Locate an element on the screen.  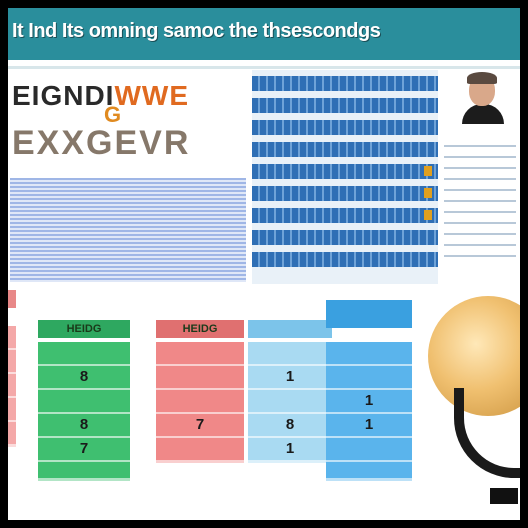
side-text-block is located at coordinates (480, 201).